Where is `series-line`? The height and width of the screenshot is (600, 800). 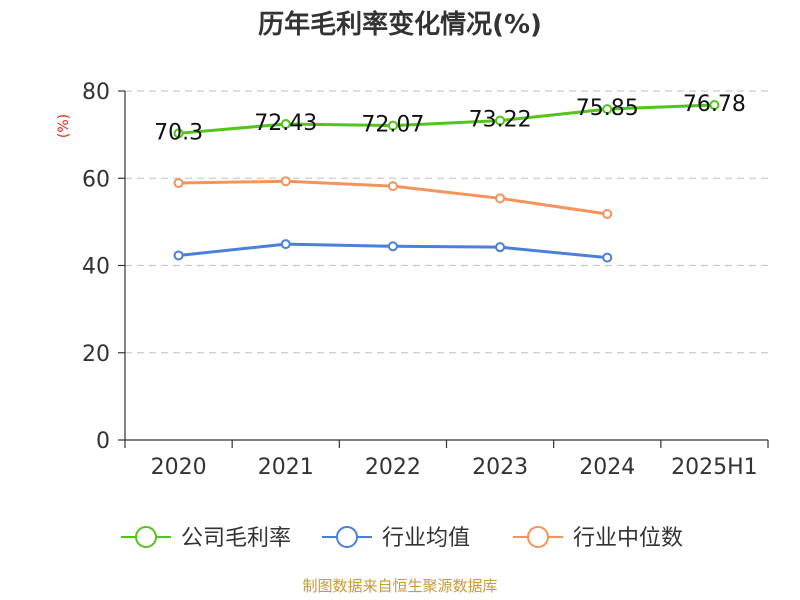
series-line is located at coordinates (446, 119).